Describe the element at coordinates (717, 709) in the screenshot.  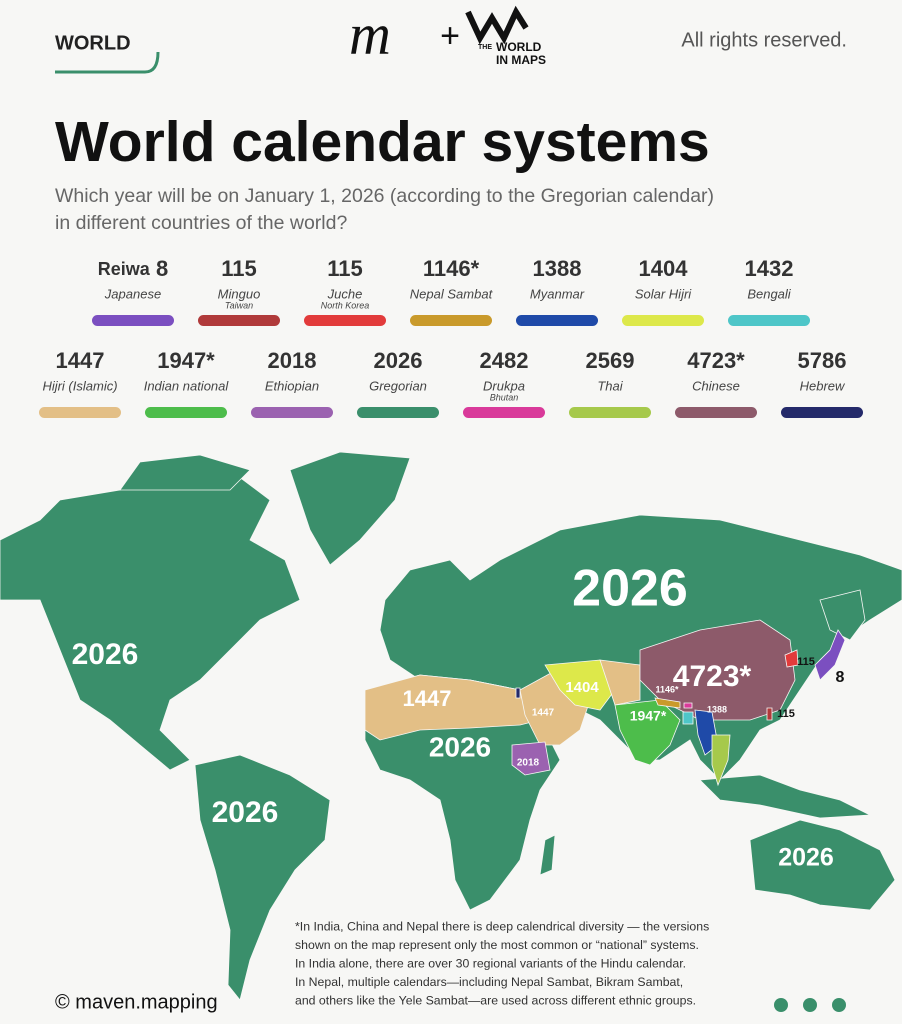
I see `map-label: 1388` at that location.